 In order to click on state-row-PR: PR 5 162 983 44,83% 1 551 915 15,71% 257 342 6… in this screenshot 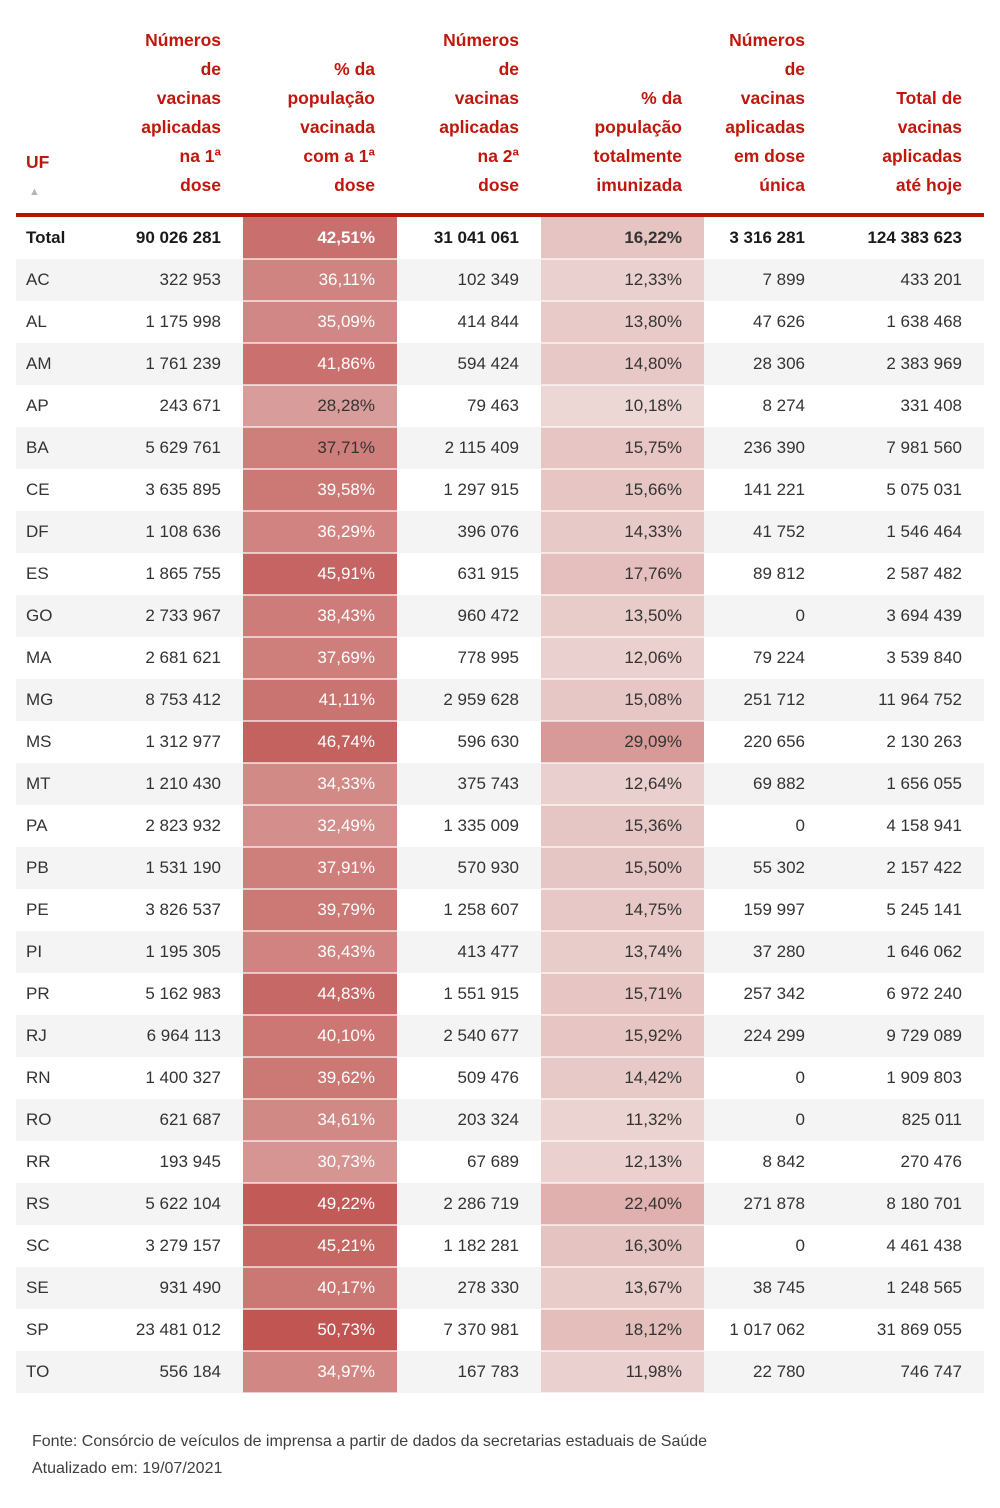, I will do `click(500, 994)`.